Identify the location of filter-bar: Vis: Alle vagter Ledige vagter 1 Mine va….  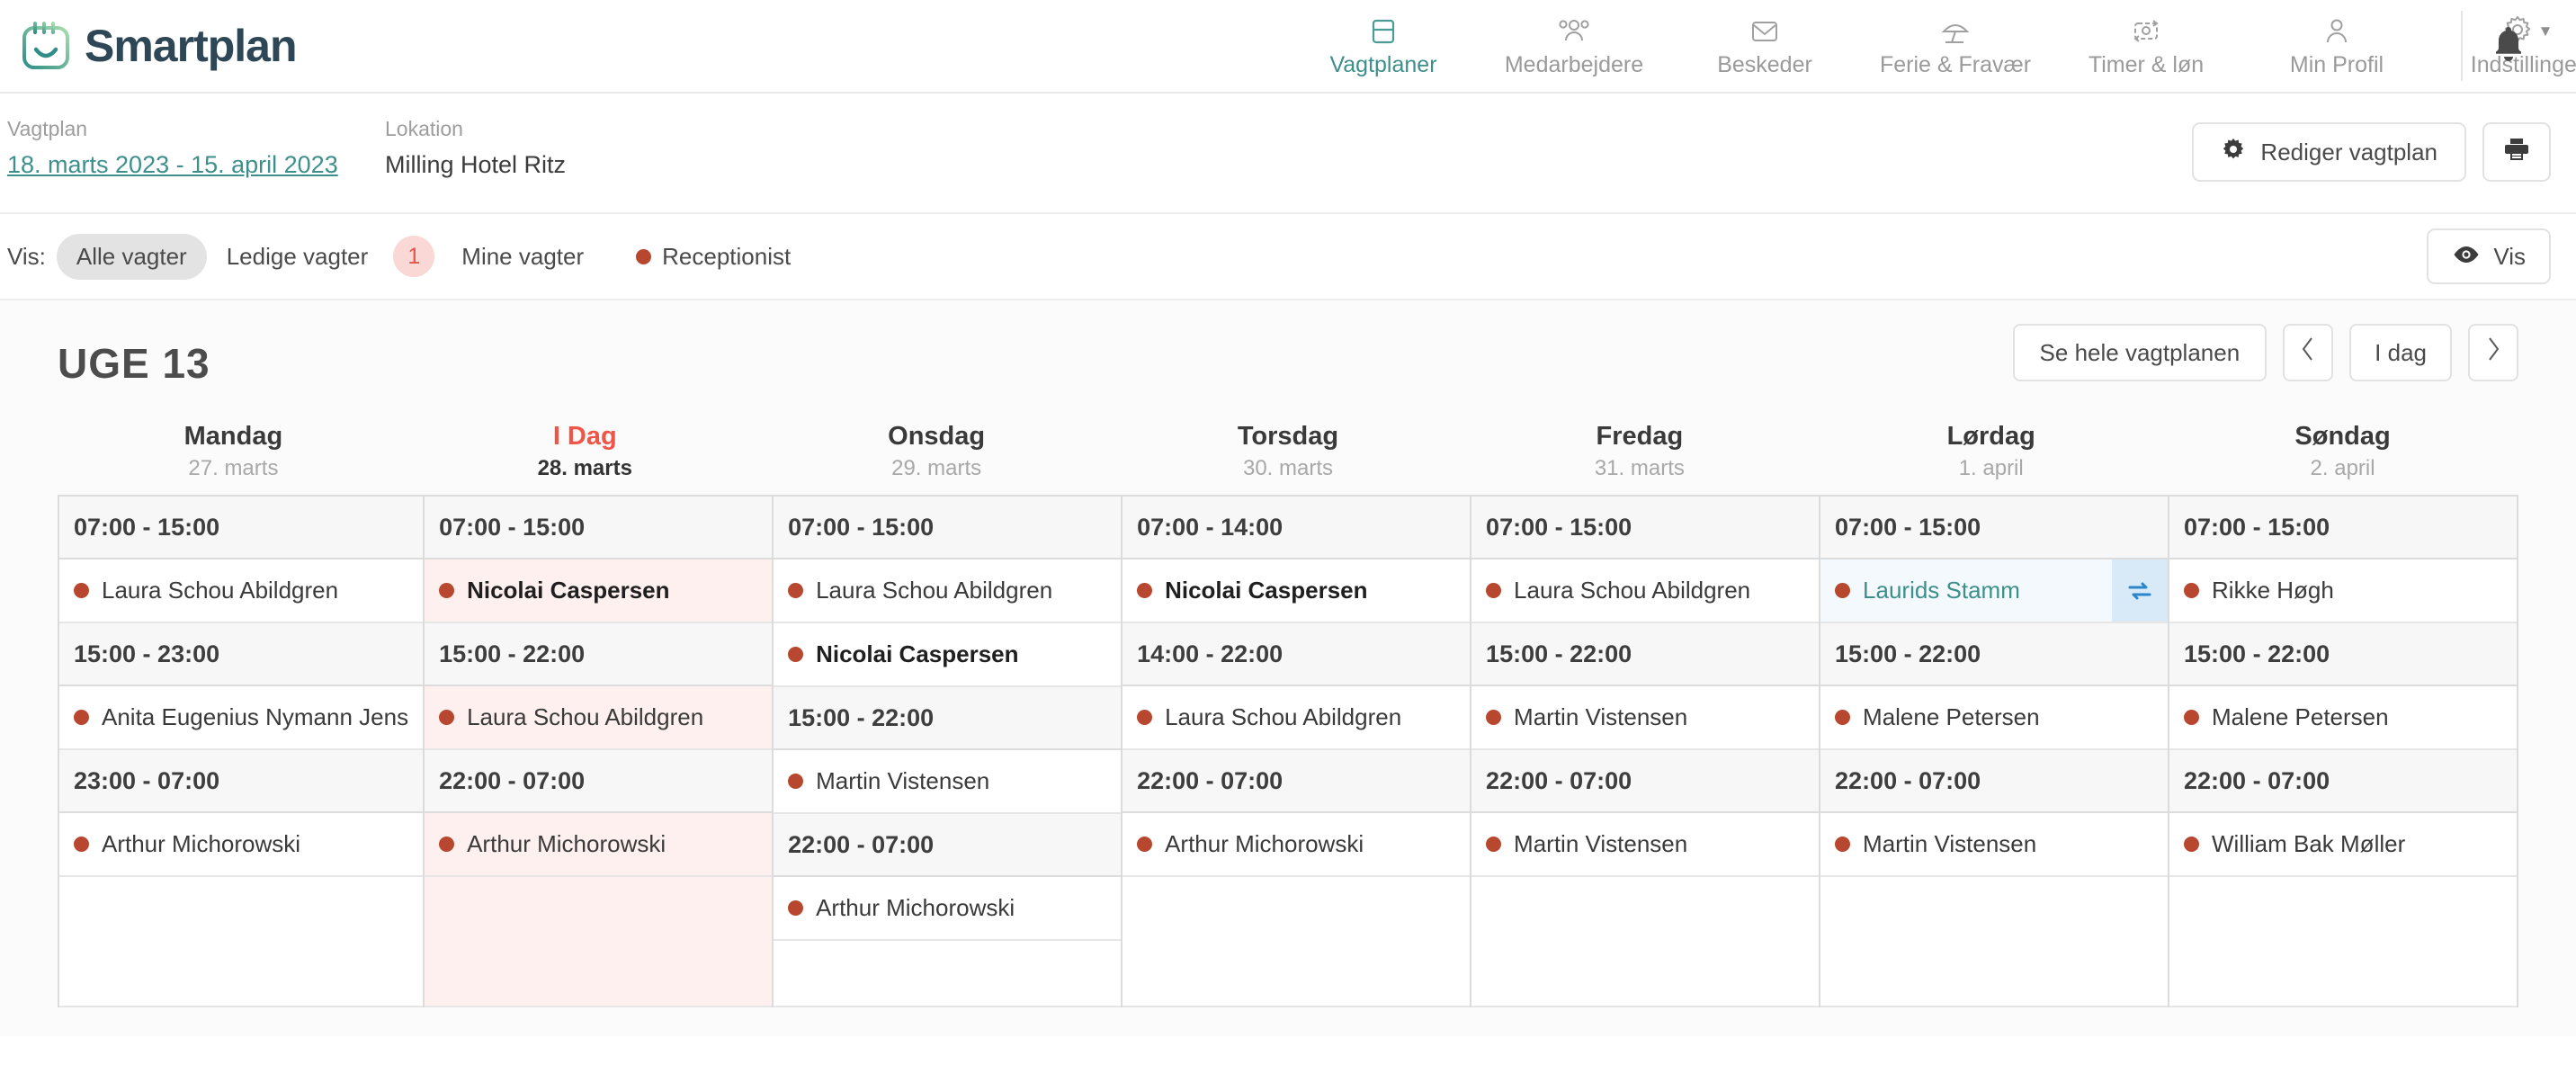
(1288, 257).